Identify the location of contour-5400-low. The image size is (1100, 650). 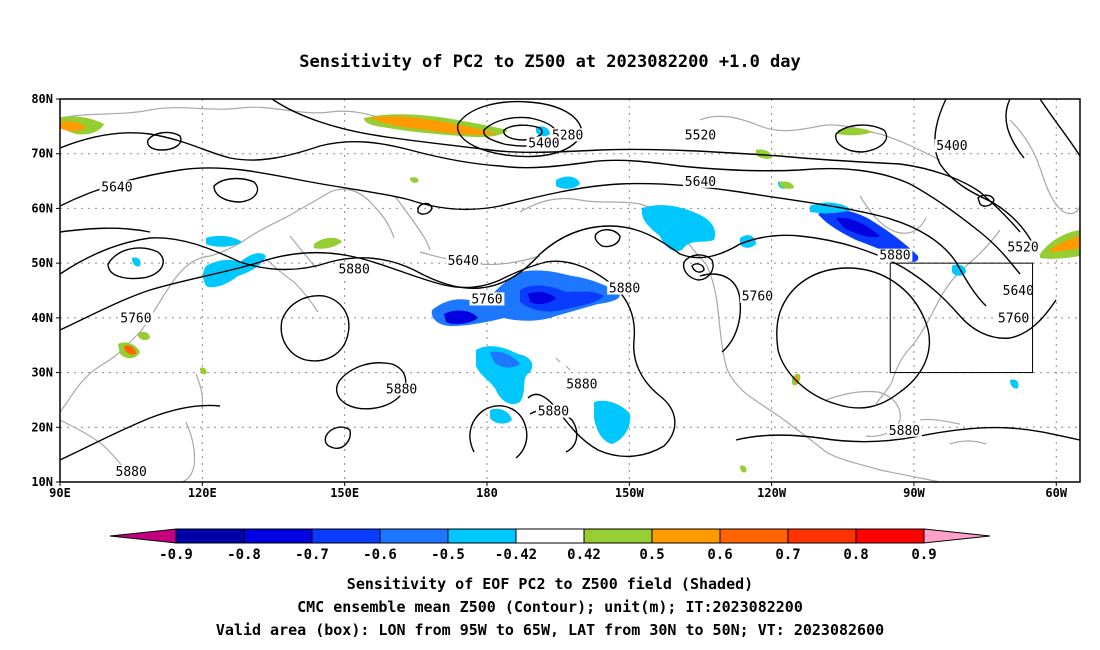
(519, 129).